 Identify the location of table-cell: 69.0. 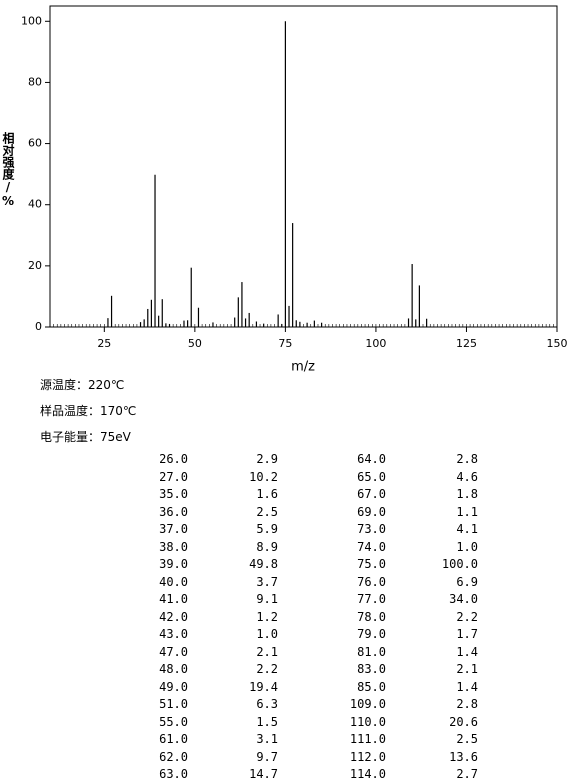
(371, 511).